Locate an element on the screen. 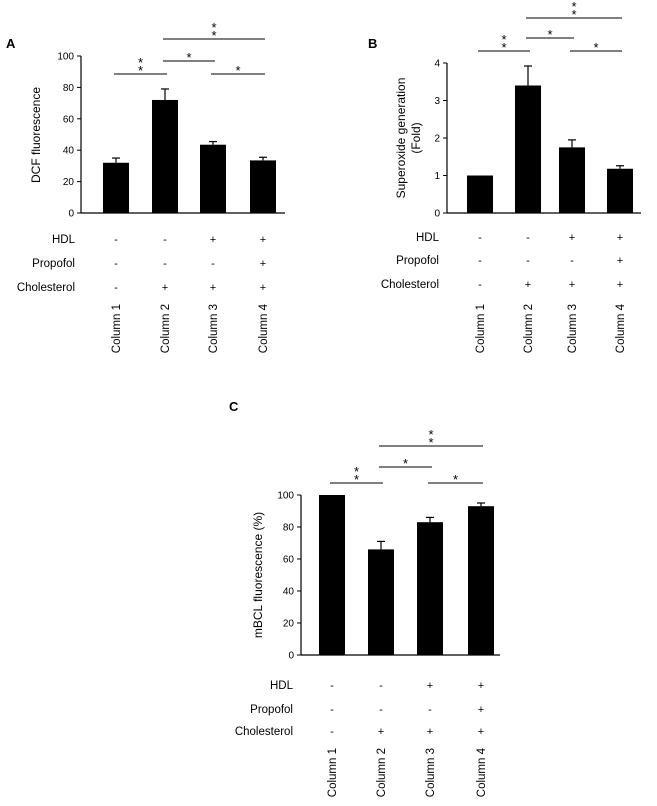 The image size is (657, 806). panel-letter: B is located at coordinates (372, 43).